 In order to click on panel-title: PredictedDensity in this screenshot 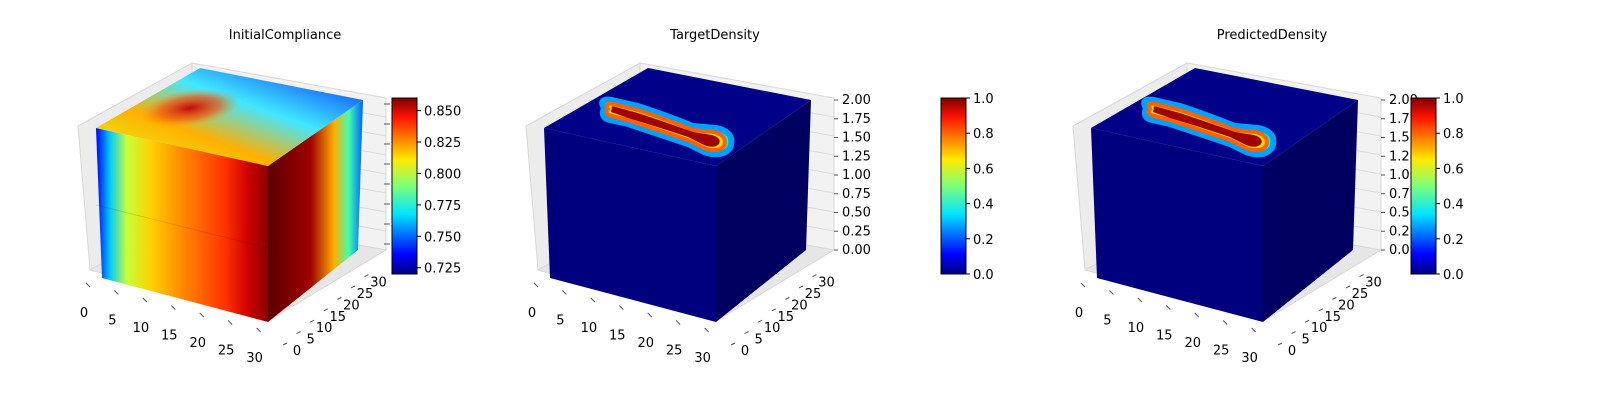, I will do `click(1272, 35)`.